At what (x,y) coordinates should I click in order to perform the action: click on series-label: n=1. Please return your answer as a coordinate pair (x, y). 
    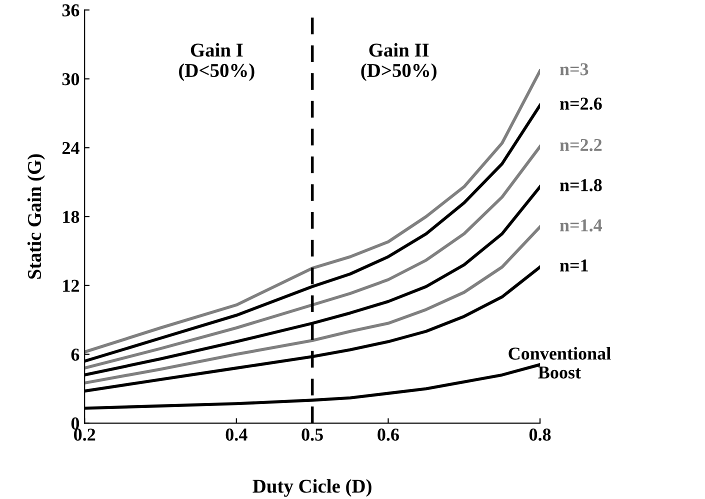
    Looking at the image, I should click on (574, 265).